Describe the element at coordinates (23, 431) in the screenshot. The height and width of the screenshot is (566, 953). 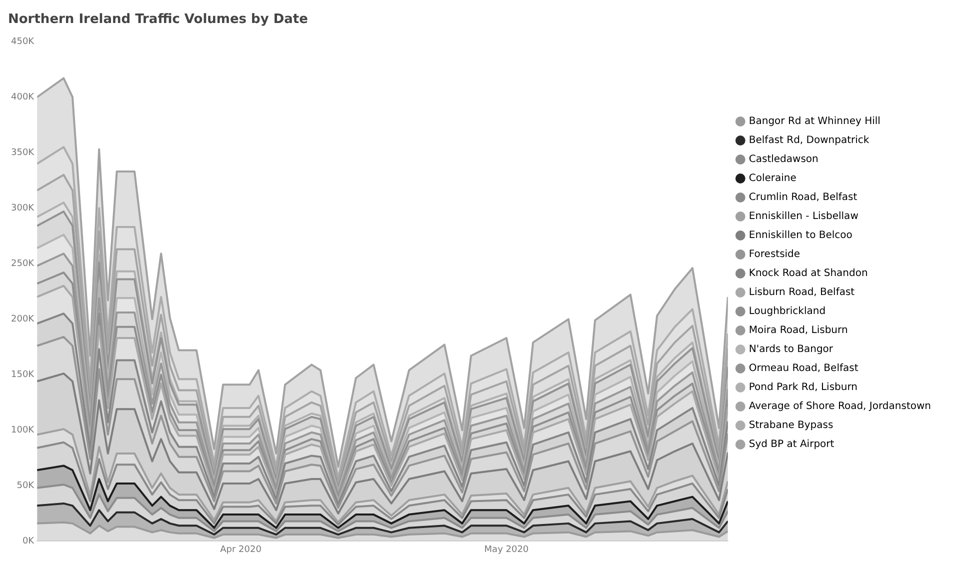
I see `y-tick-label: 100K` at that location.